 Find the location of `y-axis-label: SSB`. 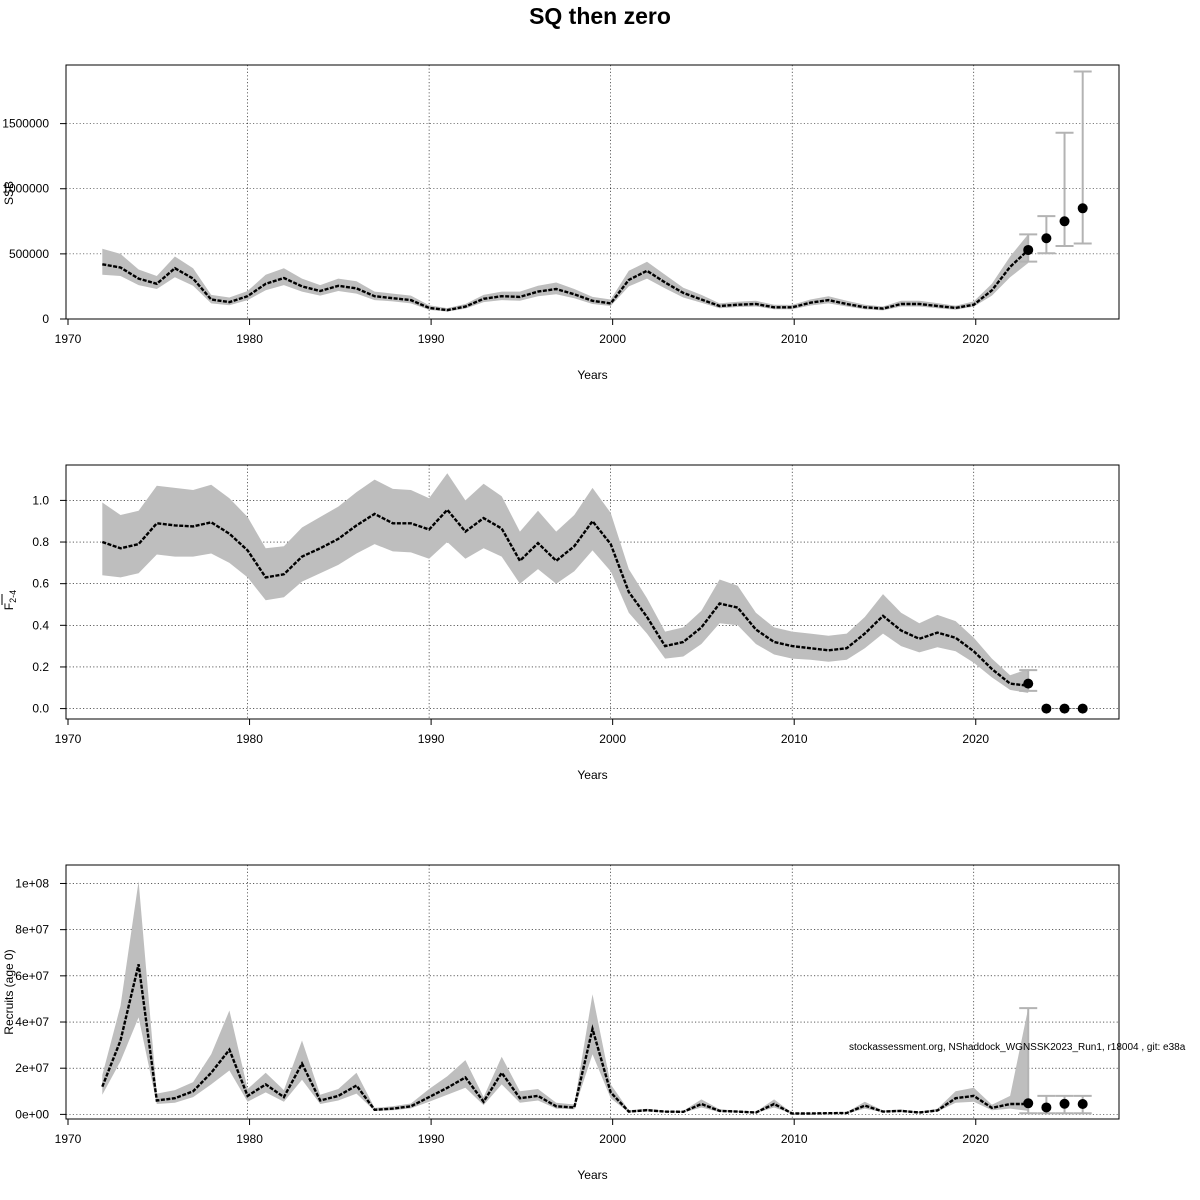

y-axis-label: SSB is located at coordinates (9, 193).